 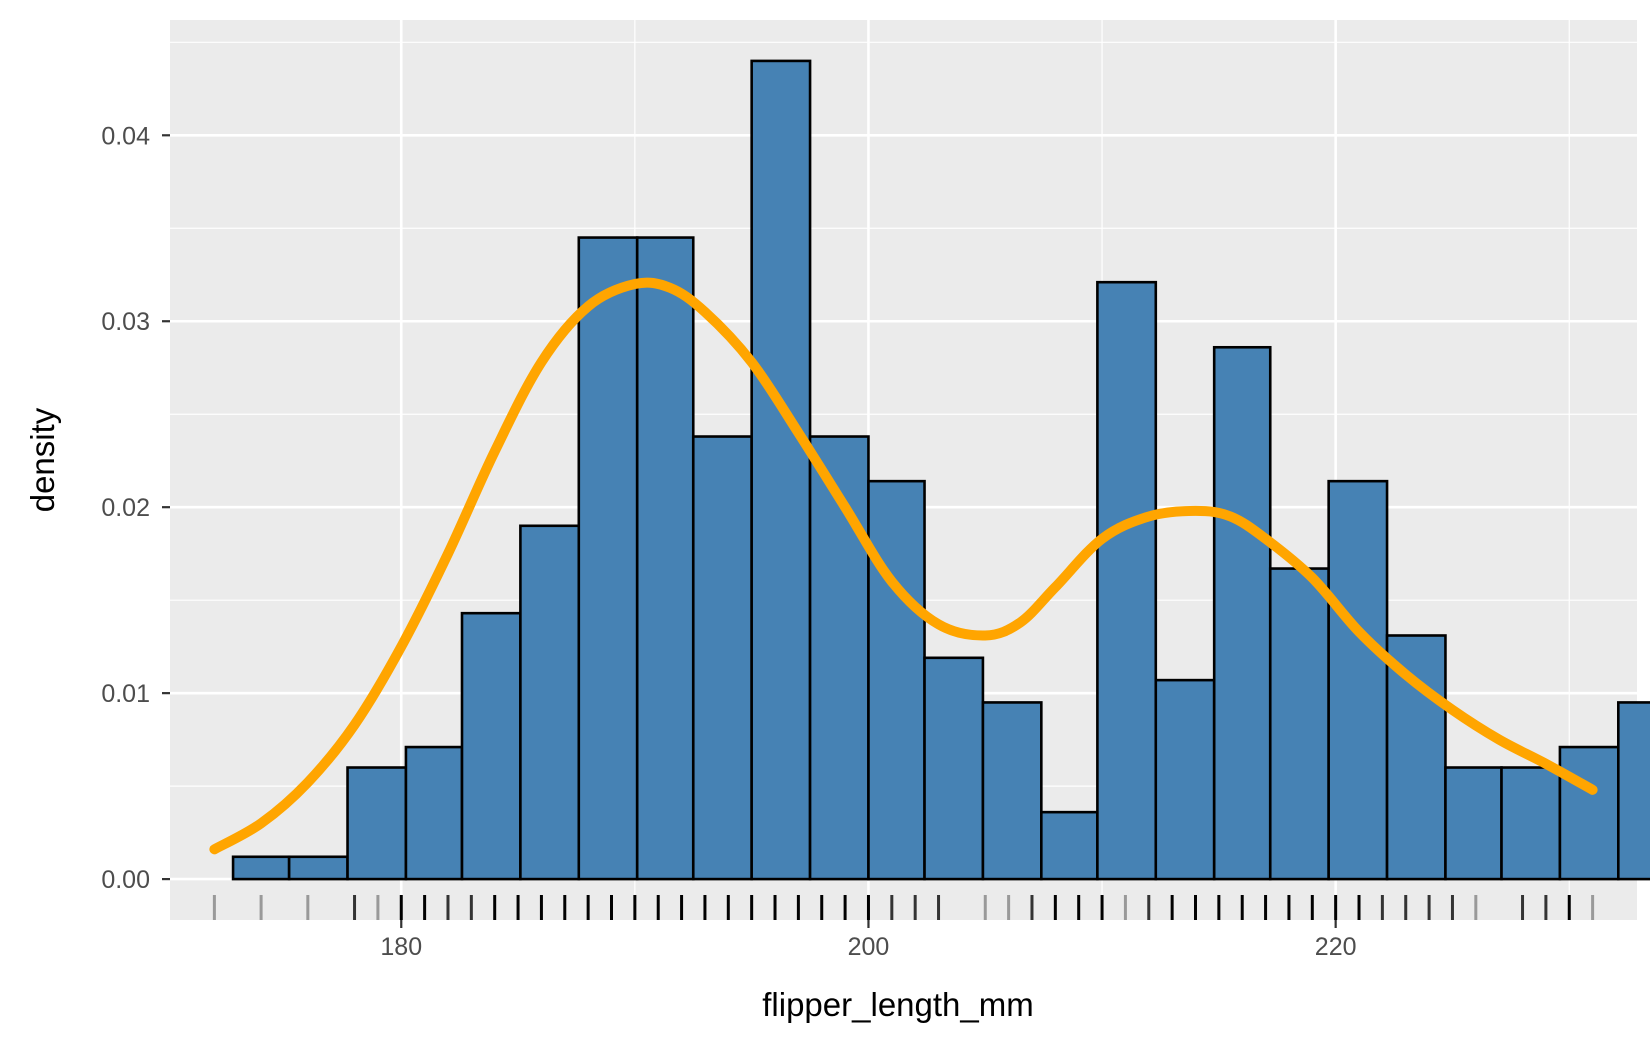 I want to click on y-tick-labels: 0.00 0.01 0.02 0.03 0.04, so click(x=125, y=508).